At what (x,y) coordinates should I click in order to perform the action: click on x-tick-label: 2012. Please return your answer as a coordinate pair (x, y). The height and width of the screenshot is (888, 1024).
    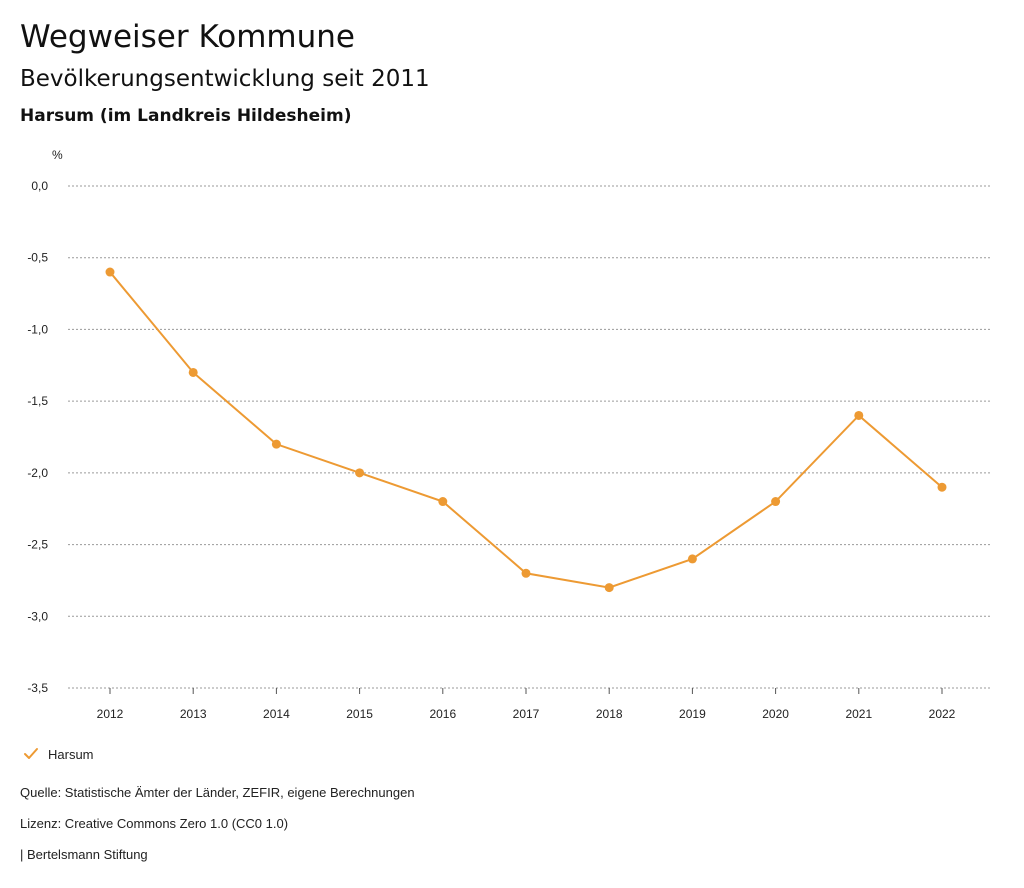
    Looking at the image, I should click on (110, 714).